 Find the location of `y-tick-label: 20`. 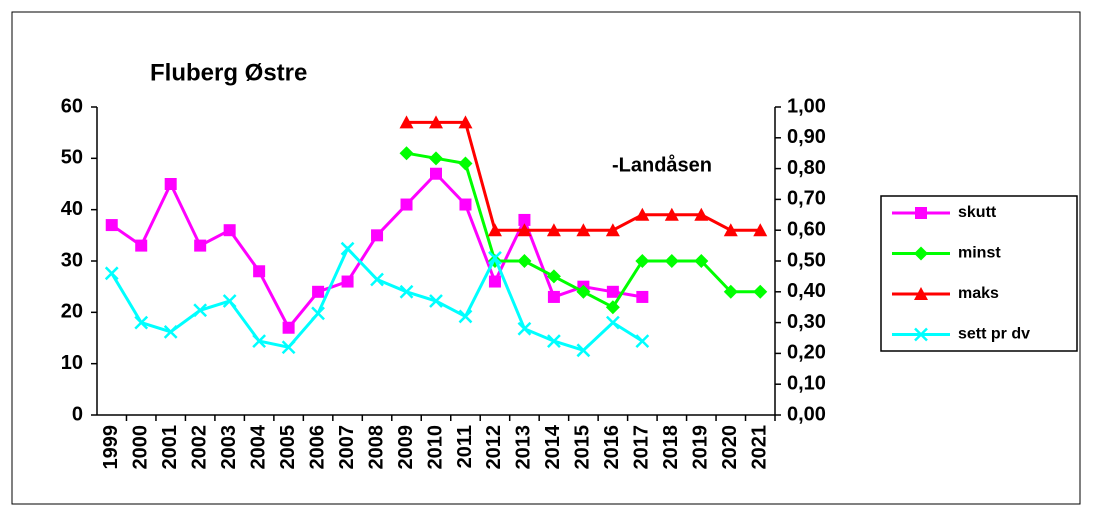

y-tick-label: 20 is located at coordinates (72, 312).